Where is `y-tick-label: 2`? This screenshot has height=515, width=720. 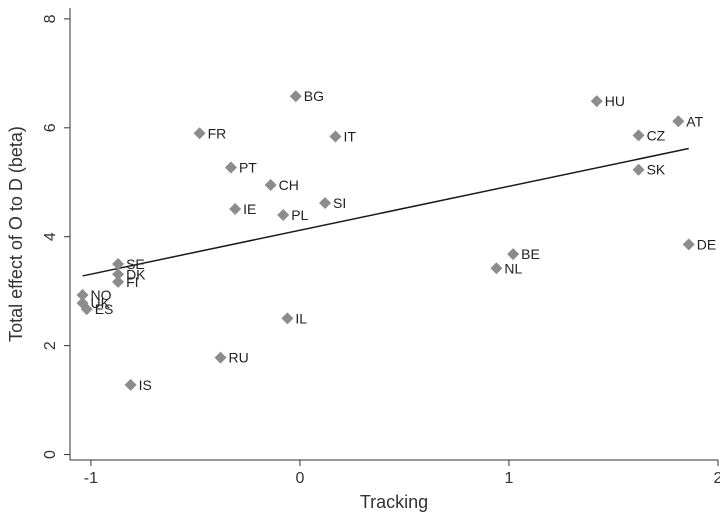
y-tick-label: 2 is located at coordinates (50, 345).